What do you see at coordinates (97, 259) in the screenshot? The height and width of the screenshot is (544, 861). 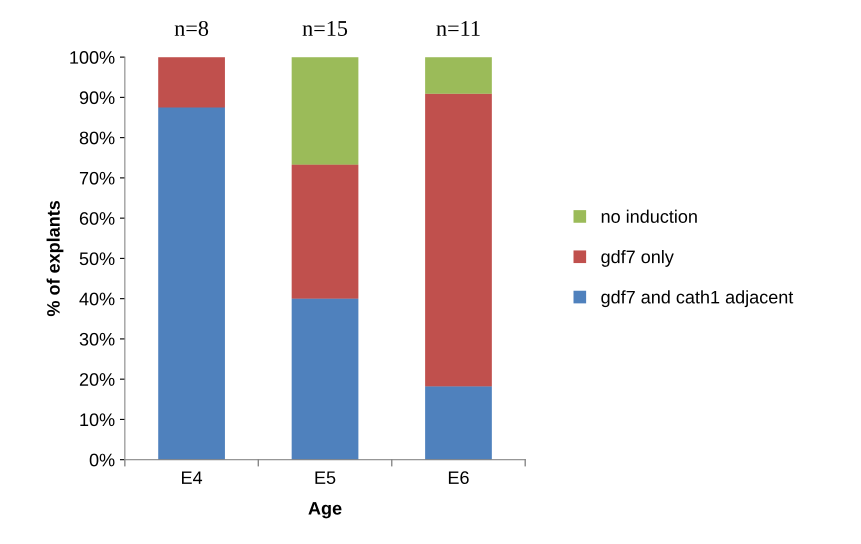 I see `y-tick-label: 50%` at bounding box center [97, 259].